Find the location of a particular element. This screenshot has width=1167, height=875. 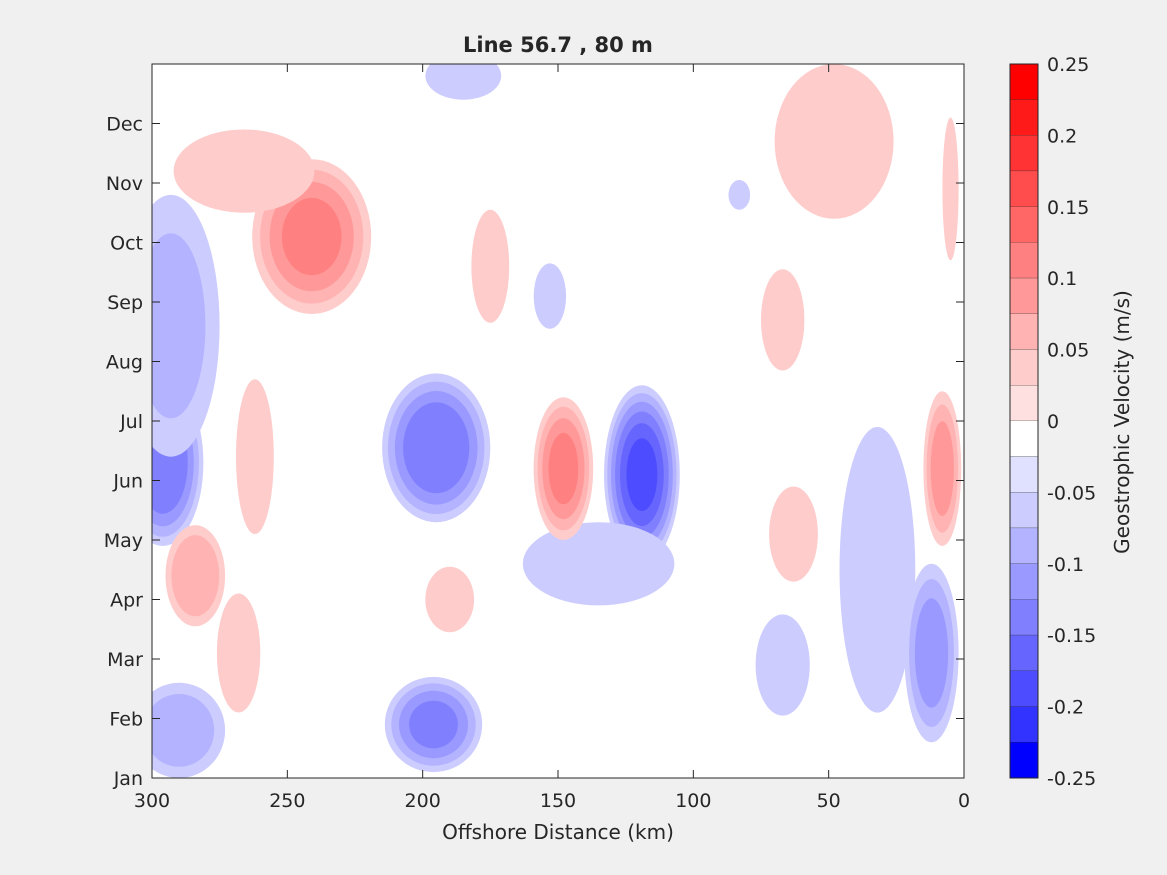

y-tick-label-Sep: Sep is located at coordinates (125, 303).